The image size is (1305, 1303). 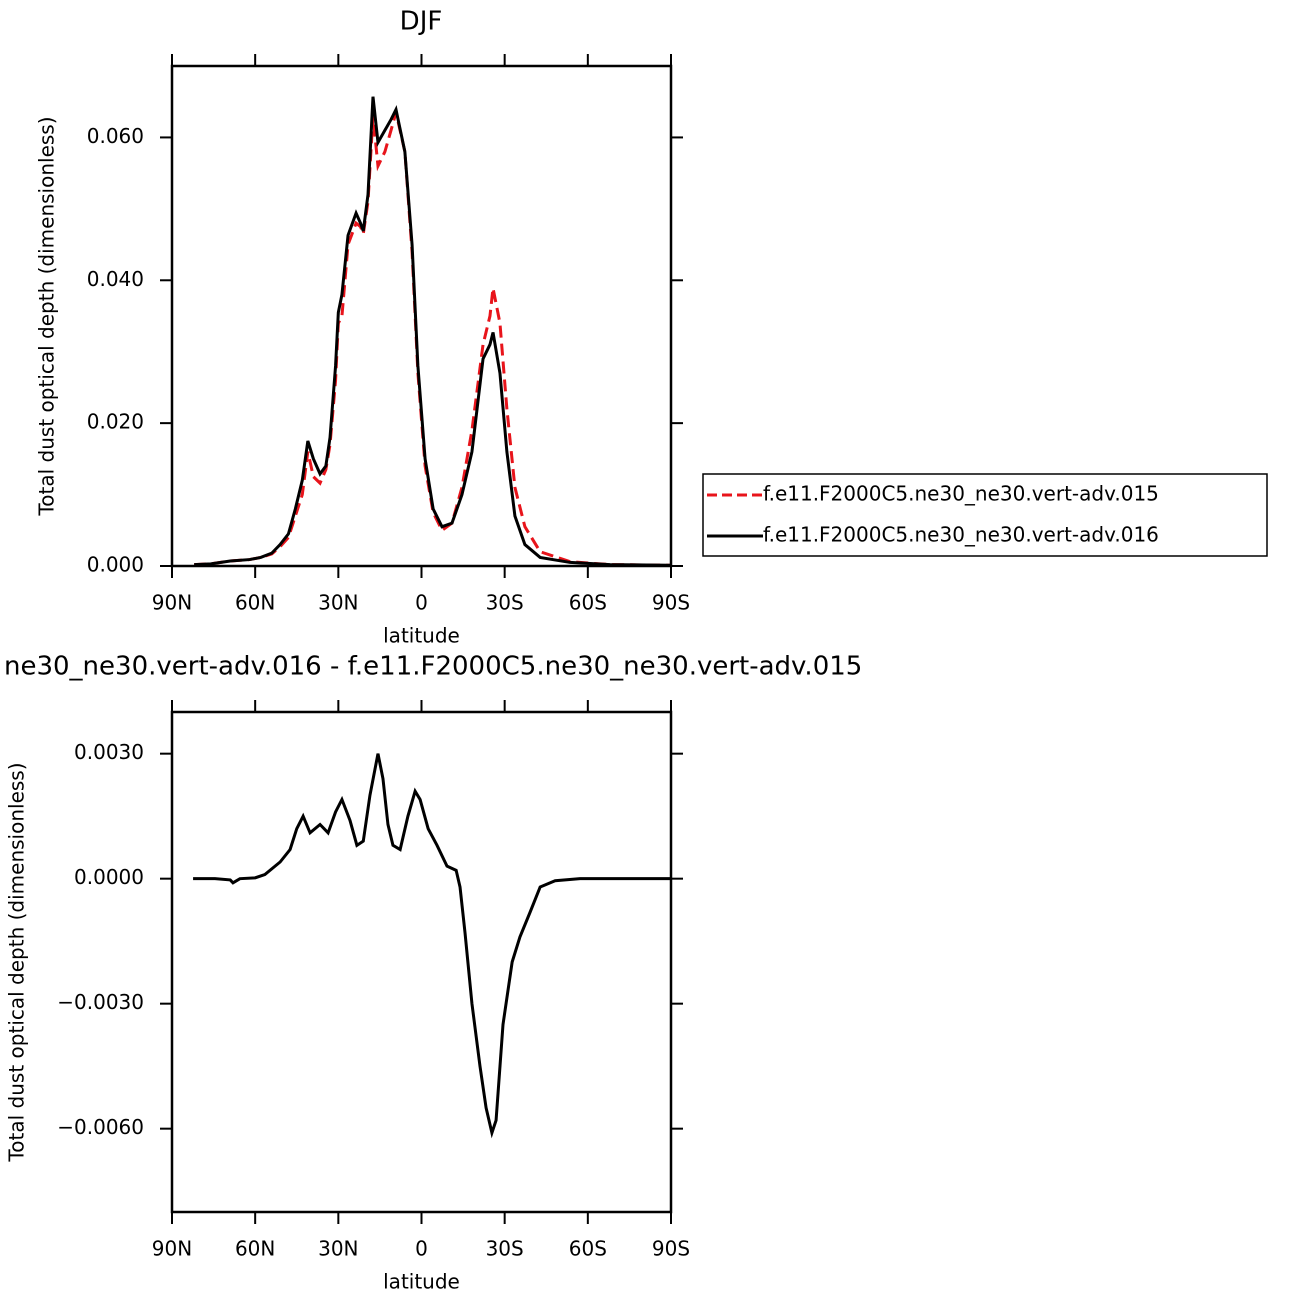 What do you see at coordinates (985, 515) in the screenshot?
I see `legend-box` at bounding box center [985, 515].